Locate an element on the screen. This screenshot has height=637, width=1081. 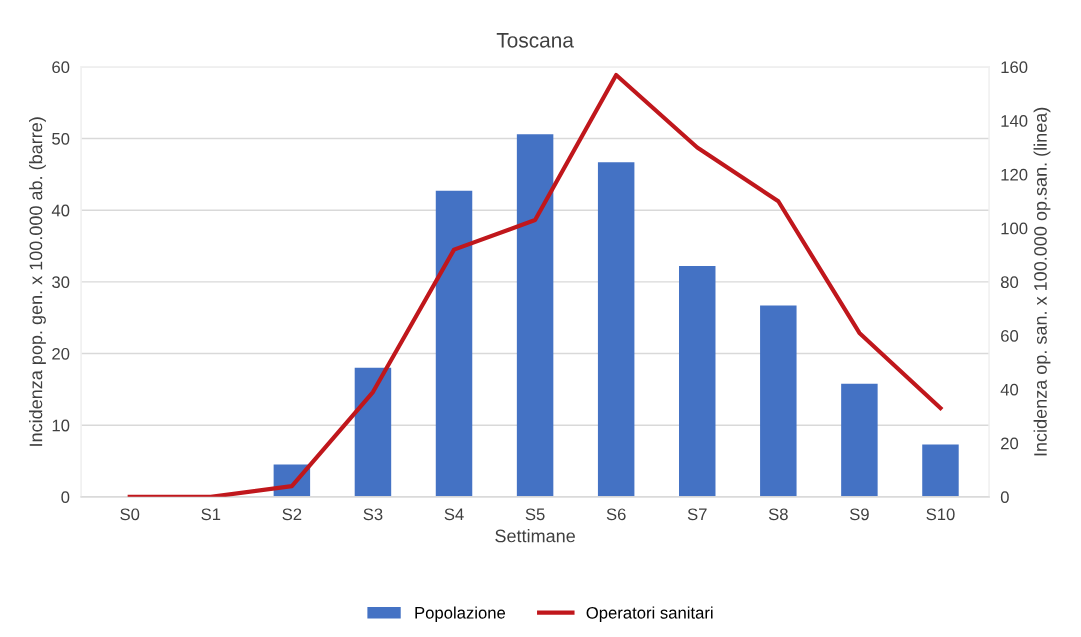
x-tick-label: S8 is located at coordinates (778, 514).